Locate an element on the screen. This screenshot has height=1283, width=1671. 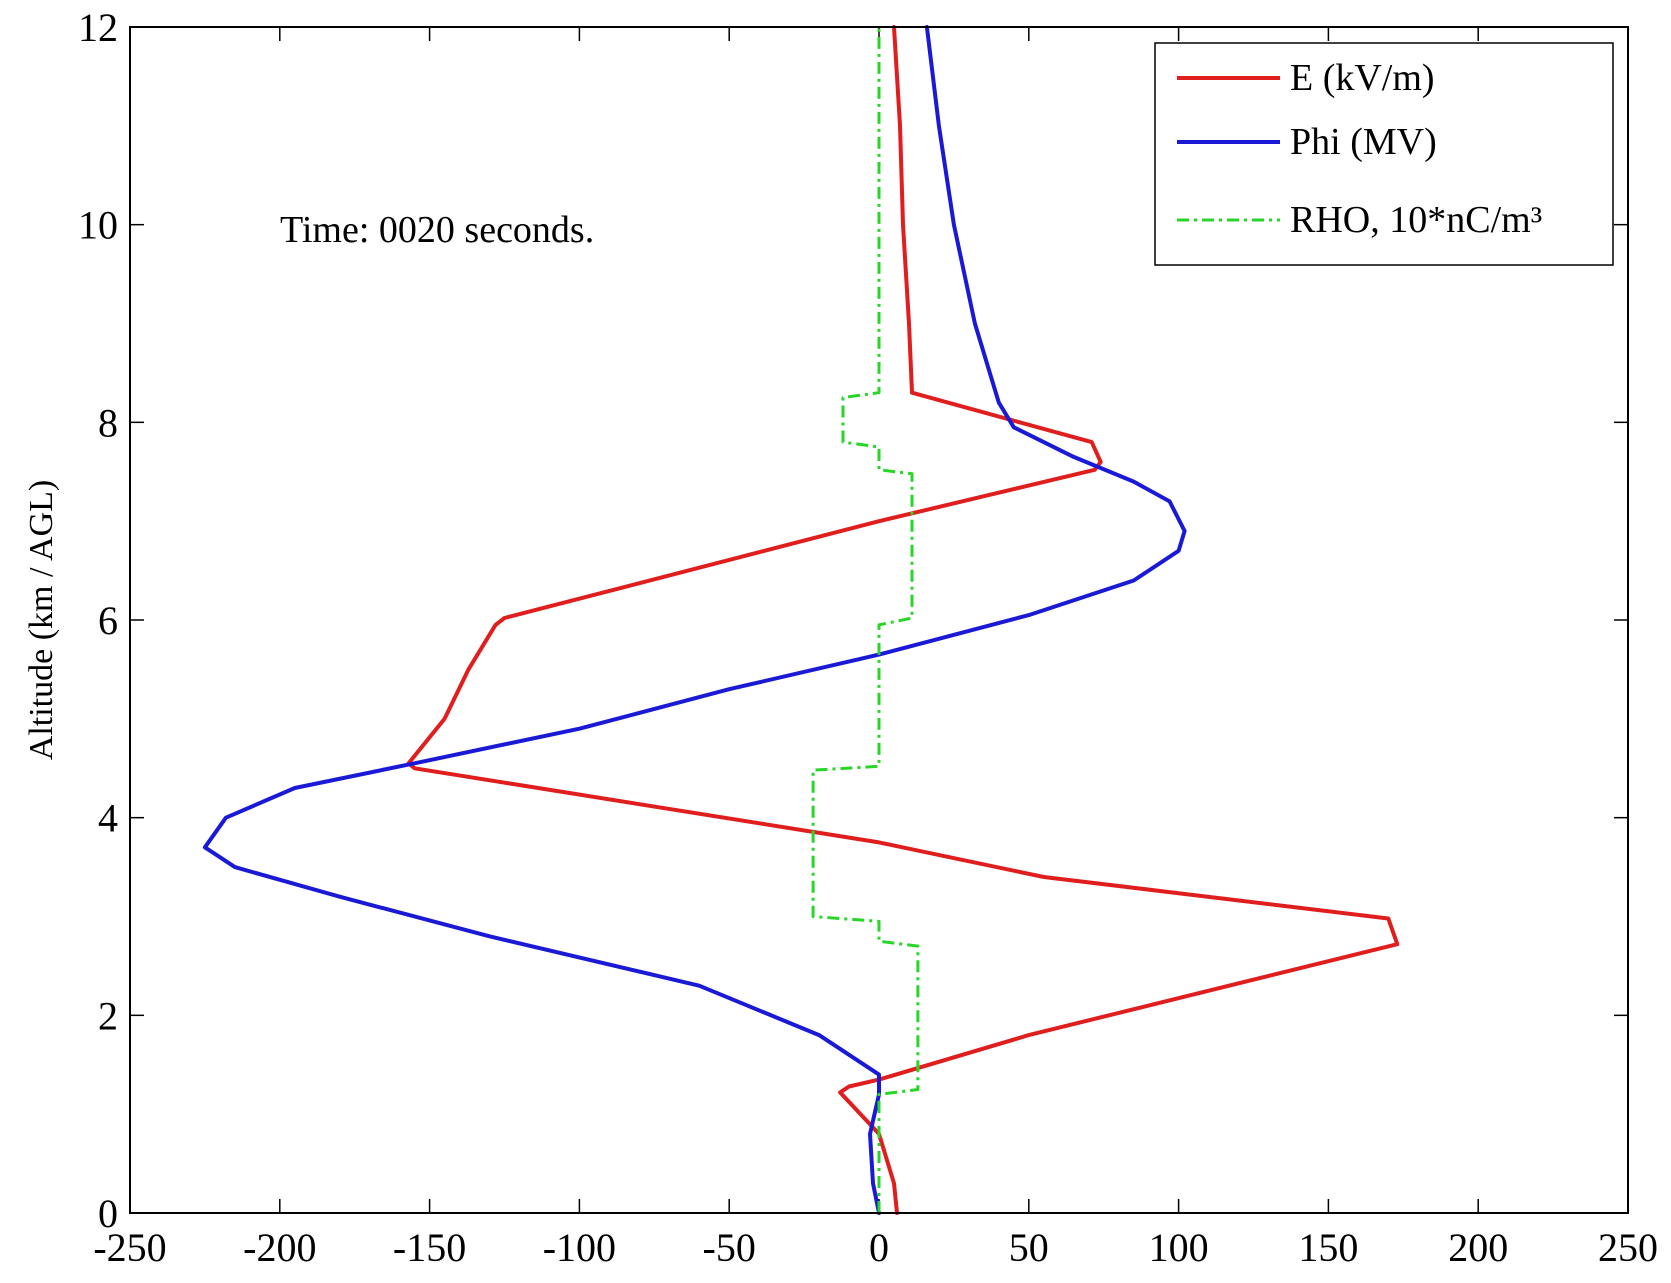
y-tick-label: 12 is located at coordinates (98, 27).